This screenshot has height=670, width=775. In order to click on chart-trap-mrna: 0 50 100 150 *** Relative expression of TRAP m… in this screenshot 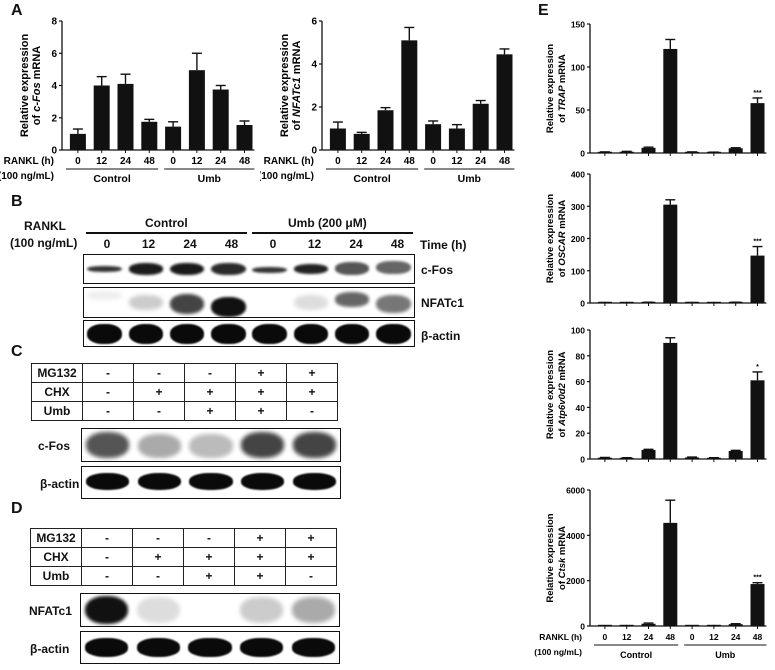, I will do `click(656, 89)`.